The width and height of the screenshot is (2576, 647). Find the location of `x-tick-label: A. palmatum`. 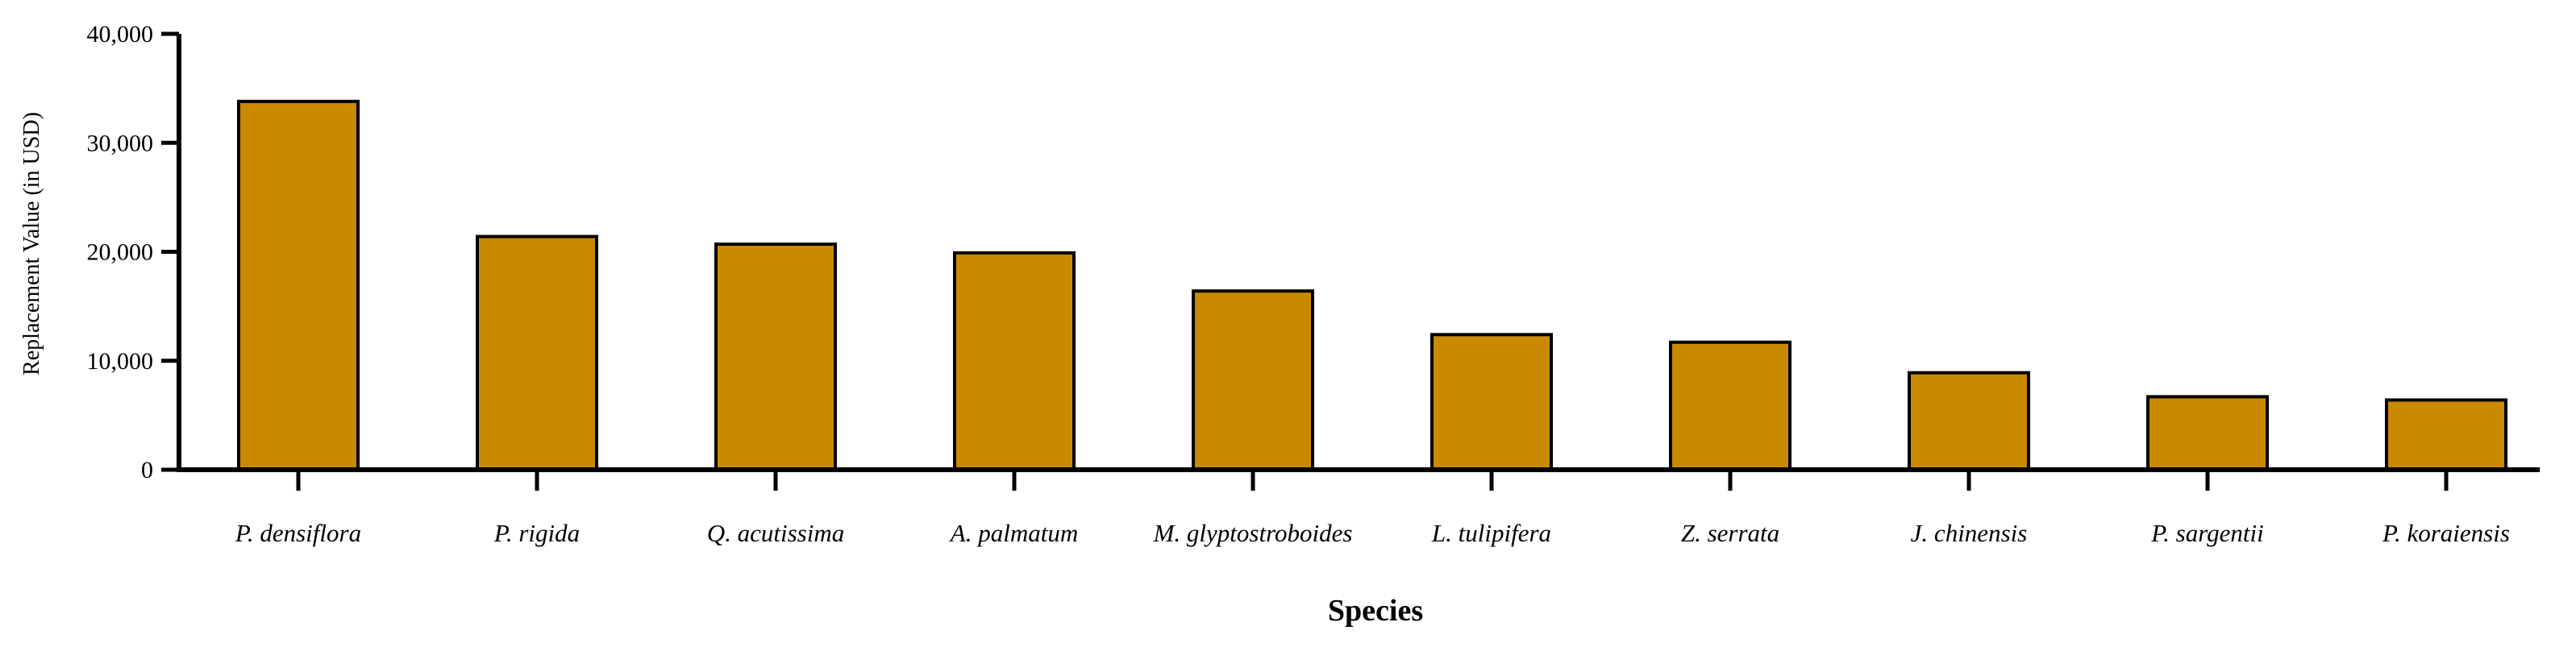

x-tick-label: A. palmatum is located at coordinates (1013, 533).